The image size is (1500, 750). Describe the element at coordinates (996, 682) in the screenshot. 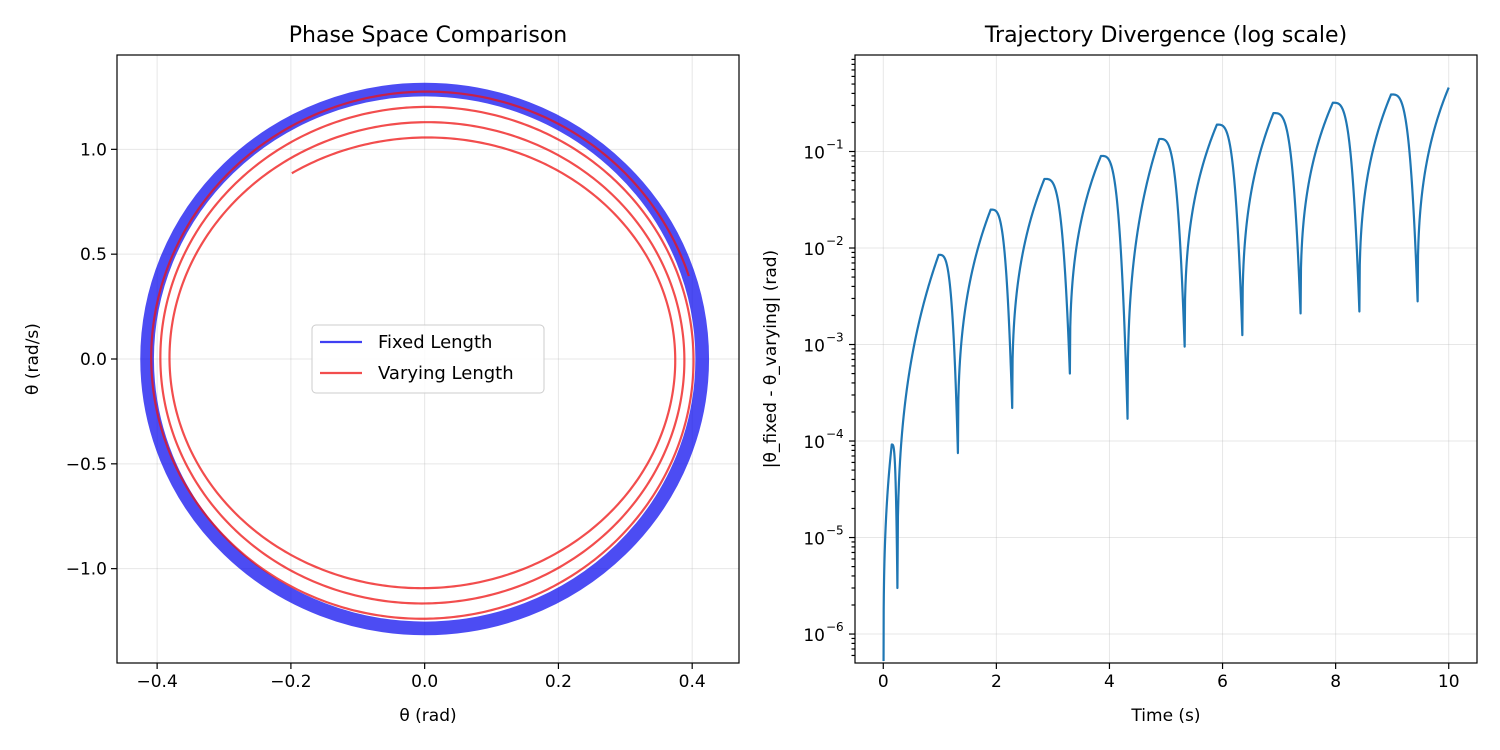

I see `right-x-tick-label: 2` at that location.